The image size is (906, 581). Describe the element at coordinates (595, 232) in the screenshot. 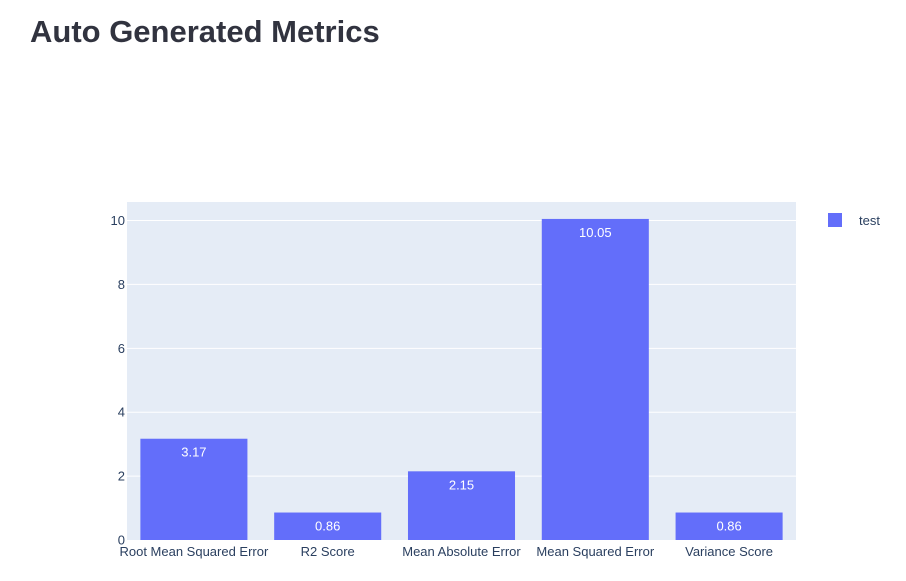

I see `bar-value-label: 10.05` at that location.